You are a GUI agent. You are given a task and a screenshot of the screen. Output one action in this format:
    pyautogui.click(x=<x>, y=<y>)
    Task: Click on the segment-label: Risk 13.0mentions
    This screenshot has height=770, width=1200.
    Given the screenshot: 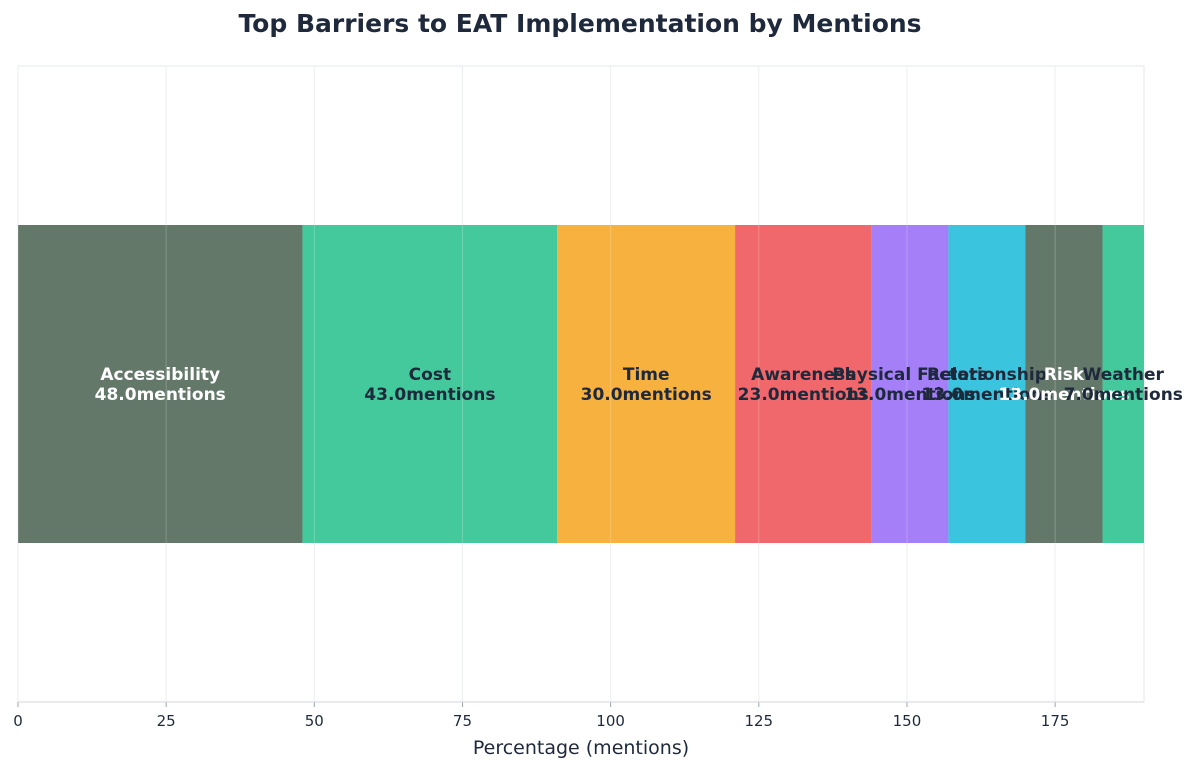 What is the action you would take?
    pyautogui.click(x=1063, y=385)
    